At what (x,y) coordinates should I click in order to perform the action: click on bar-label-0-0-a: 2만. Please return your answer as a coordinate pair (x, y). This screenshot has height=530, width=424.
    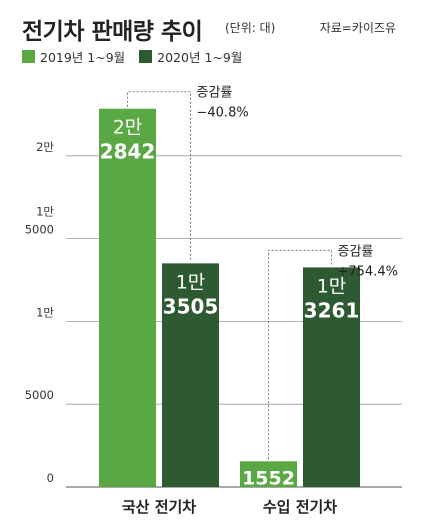
    Looking at the image, I should click on (128, 128).